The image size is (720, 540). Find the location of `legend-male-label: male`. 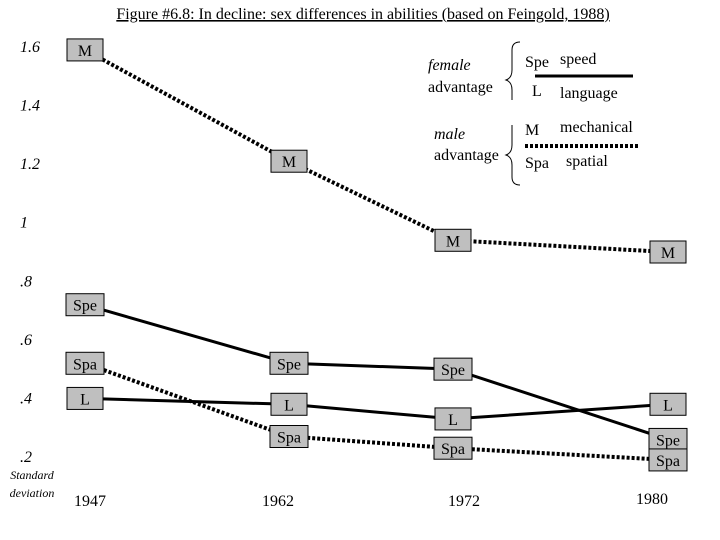

legend-male-label: male is located at coordinates (449, 134).